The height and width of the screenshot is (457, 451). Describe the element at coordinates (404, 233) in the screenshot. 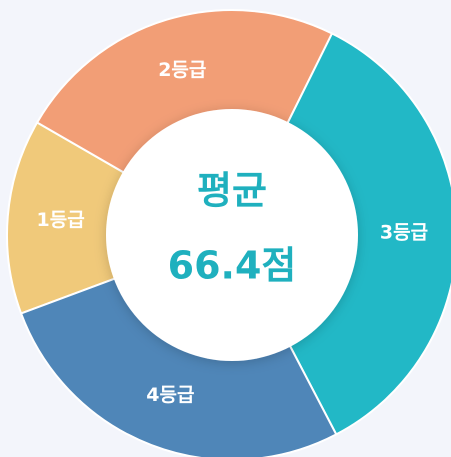

I see `segment-label: 3등급` at that location.